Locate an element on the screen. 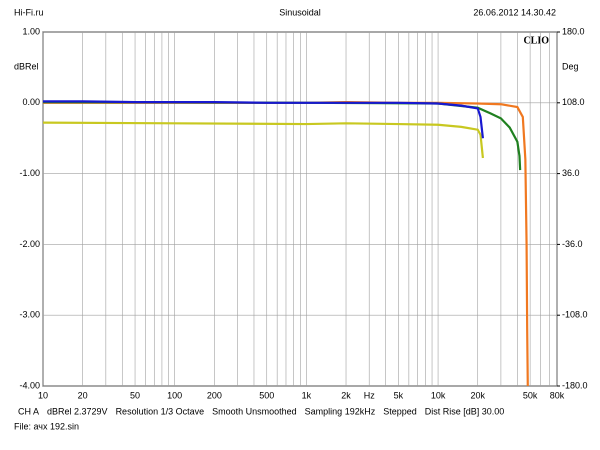  header-center: Sinusoidal is located at coordinates (300, 12).